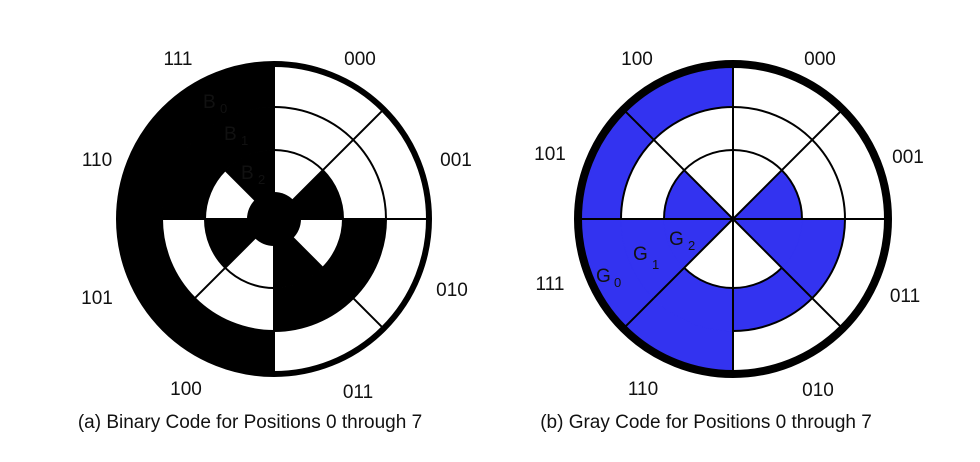 This screenshot has height=462, width=980. Describe the element at coordinates (456, 160) in the screenshot. I see `binary-label-001: 001` at that location.